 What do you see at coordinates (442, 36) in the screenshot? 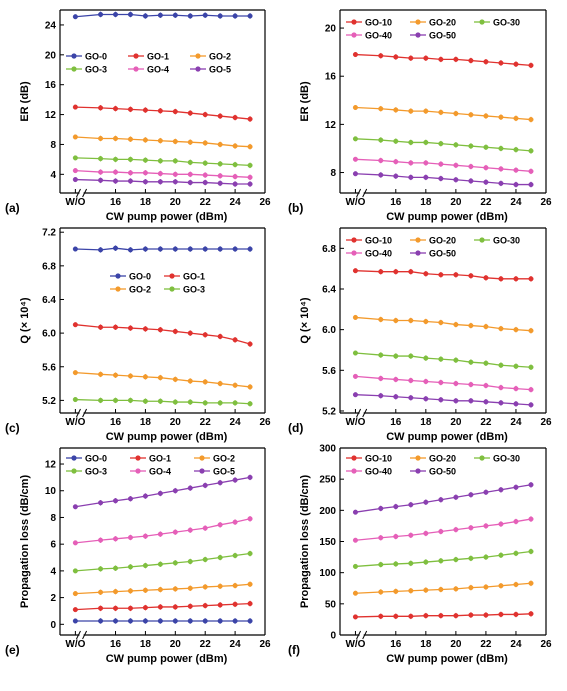
I see `legend-entry: GO-50` at bounding box center [442, 36].